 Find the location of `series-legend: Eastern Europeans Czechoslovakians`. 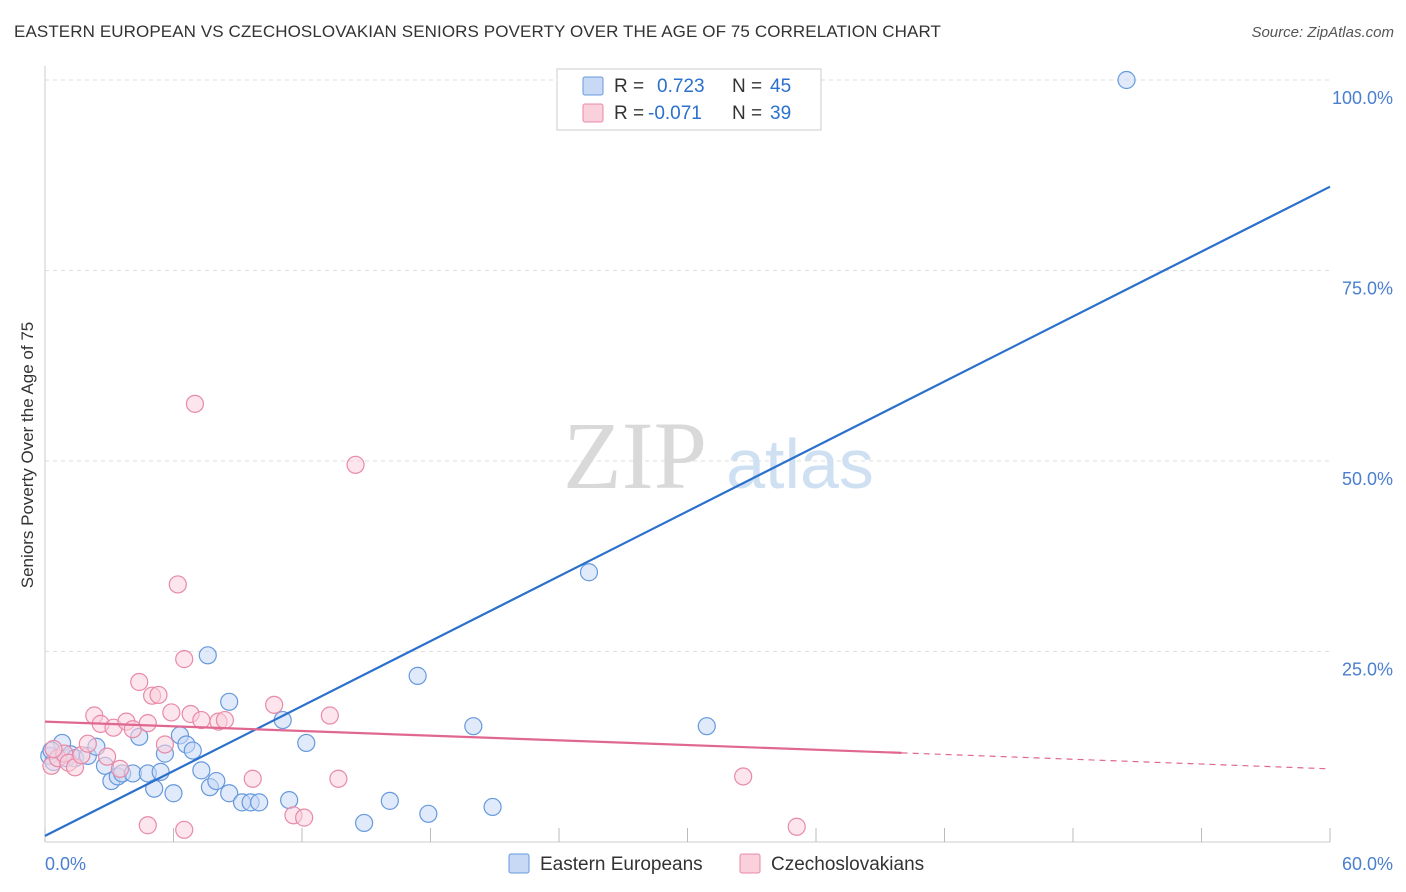

series-legend: Eastern Europeans Czechoslovakians is located at coordinates (716, 864).